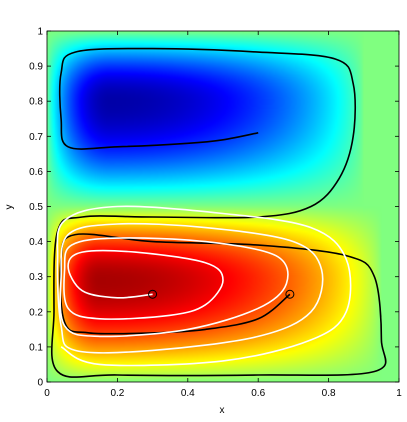 This screenshot has height=422, width=407. I want to click on x-tick-label: 0, so click(47, 393).